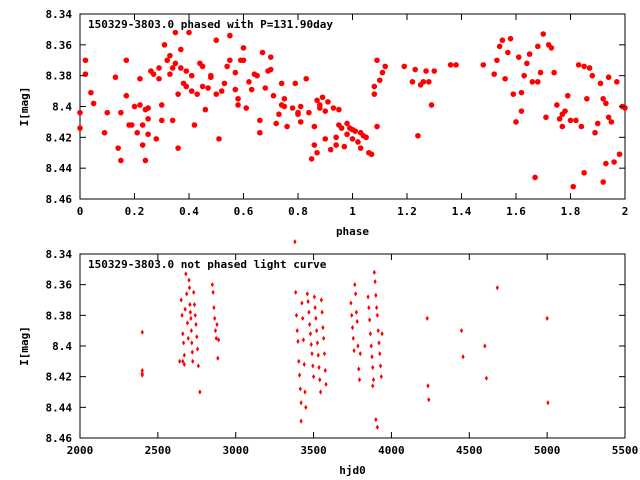 This screenshot has width=640, height=480. Describe the element at coordinates (469, 450) in the screenshot. I see `unphased-x-tick-label: 4500` at that location.